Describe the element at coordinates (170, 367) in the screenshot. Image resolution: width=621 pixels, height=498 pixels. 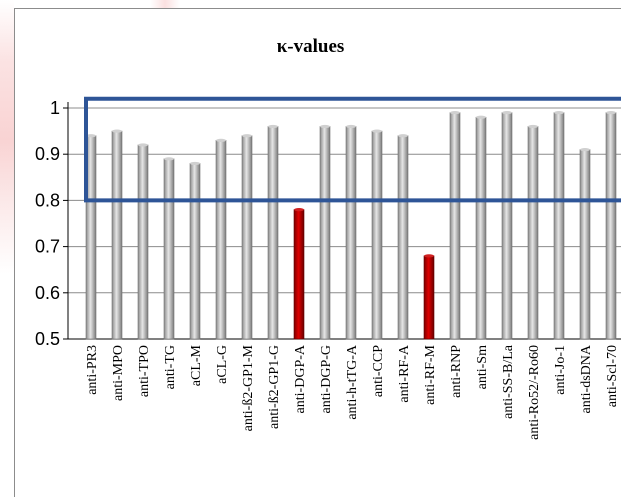
I see `x-tick-label: anti-TG` at that location.